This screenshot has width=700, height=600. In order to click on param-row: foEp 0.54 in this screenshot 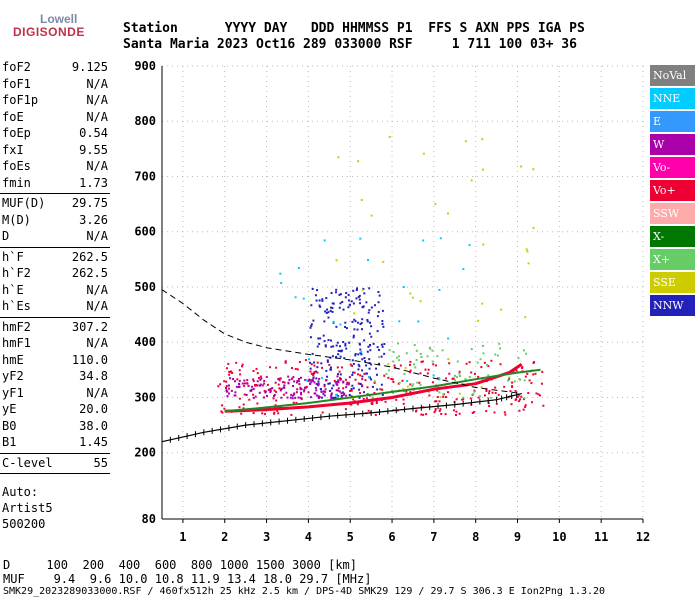, I will do `click(55, 134)`.